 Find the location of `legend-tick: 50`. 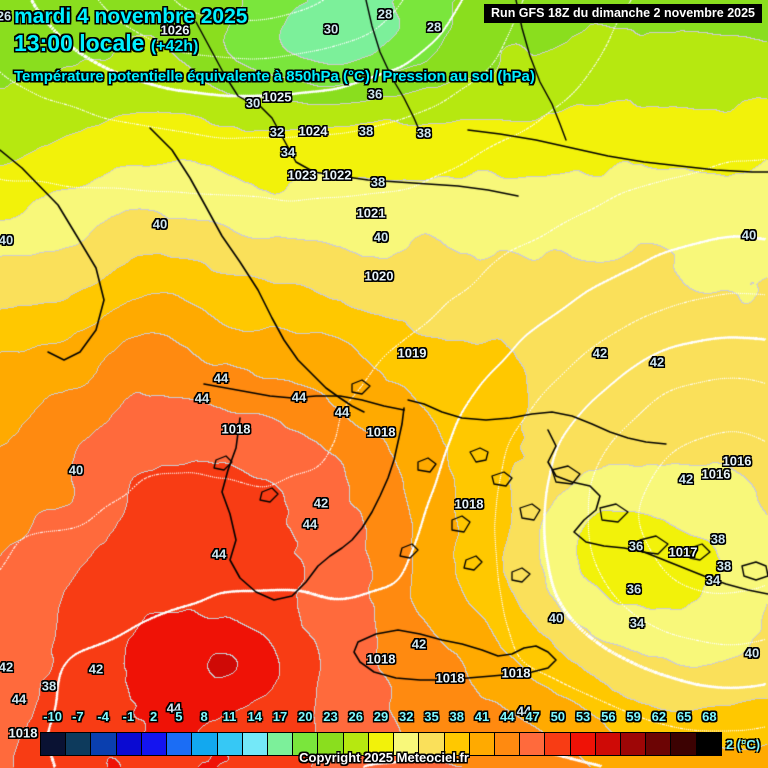

legend-tick: 50 is located at coordinates (558, 716).